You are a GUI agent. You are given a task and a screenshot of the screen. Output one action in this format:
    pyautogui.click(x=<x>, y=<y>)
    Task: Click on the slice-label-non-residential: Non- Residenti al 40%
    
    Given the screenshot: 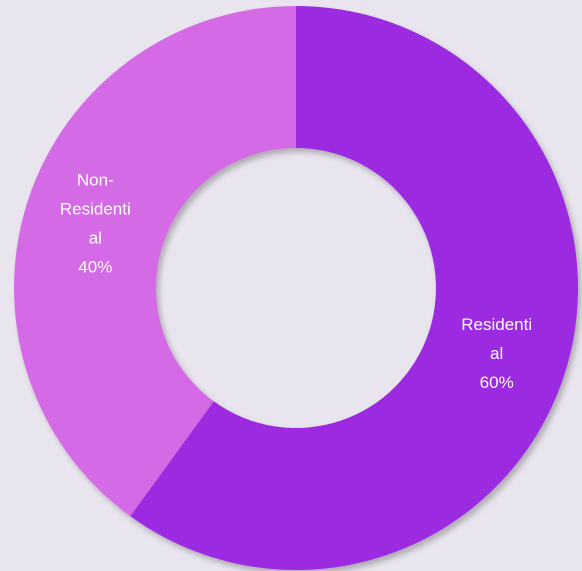 What is the action you would take?
    pyautogui.click(x=95, y=223)
    